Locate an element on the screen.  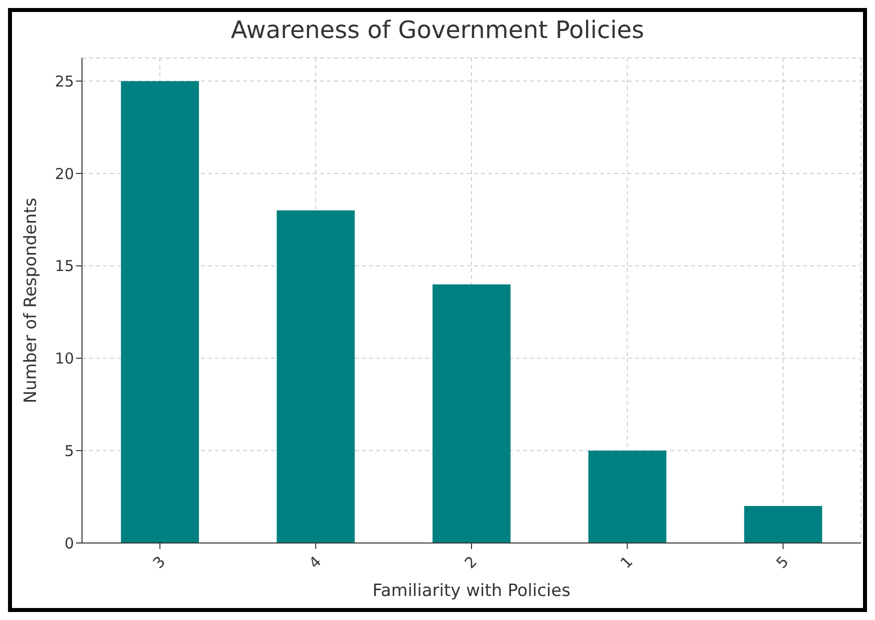
x-tick-label: 2 is located at coordinates (471, 562).